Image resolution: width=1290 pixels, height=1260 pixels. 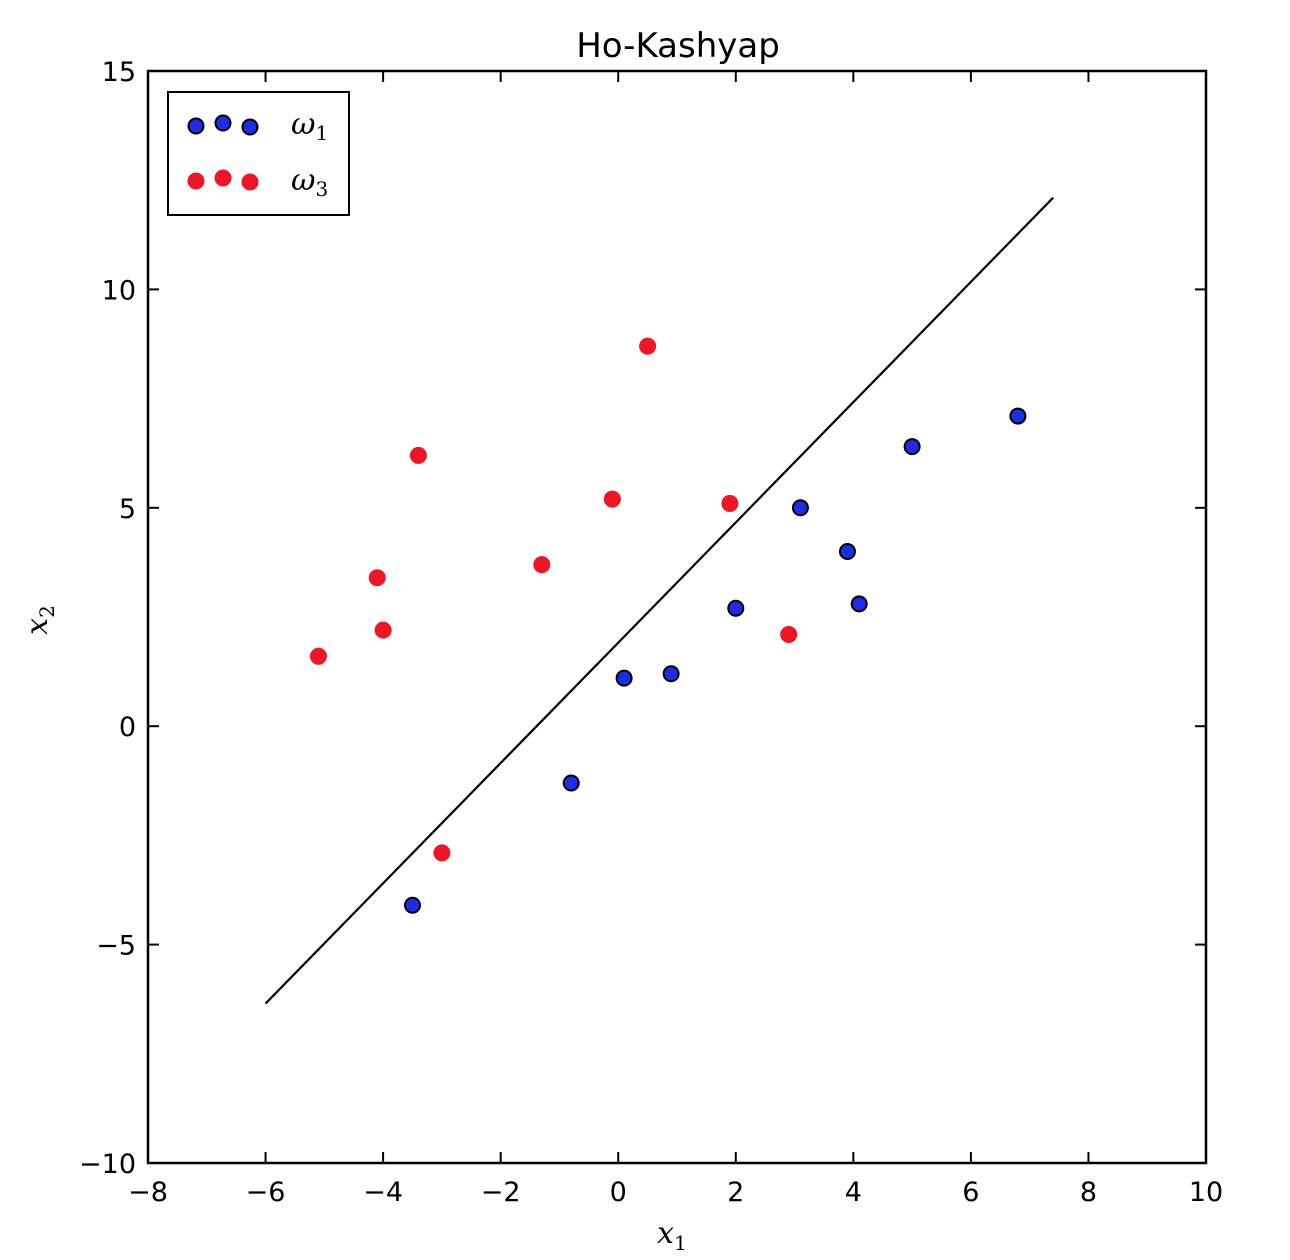 I want to click on x-tick-label: 0, so click(x=618, y=1192).